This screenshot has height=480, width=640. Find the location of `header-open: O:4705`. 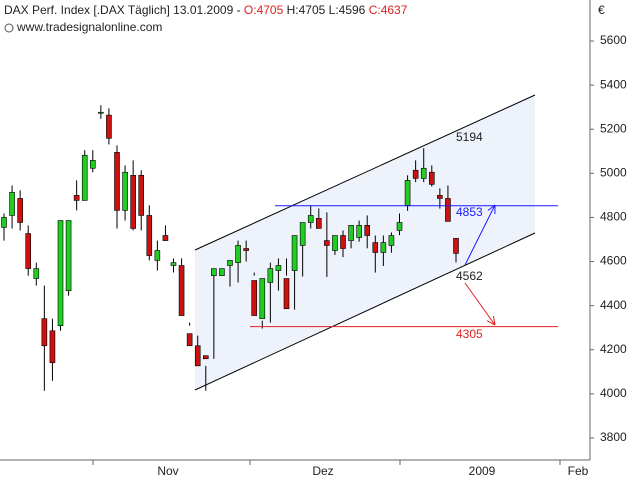

header-open: O:4705 is located at coordinates (264, 10).